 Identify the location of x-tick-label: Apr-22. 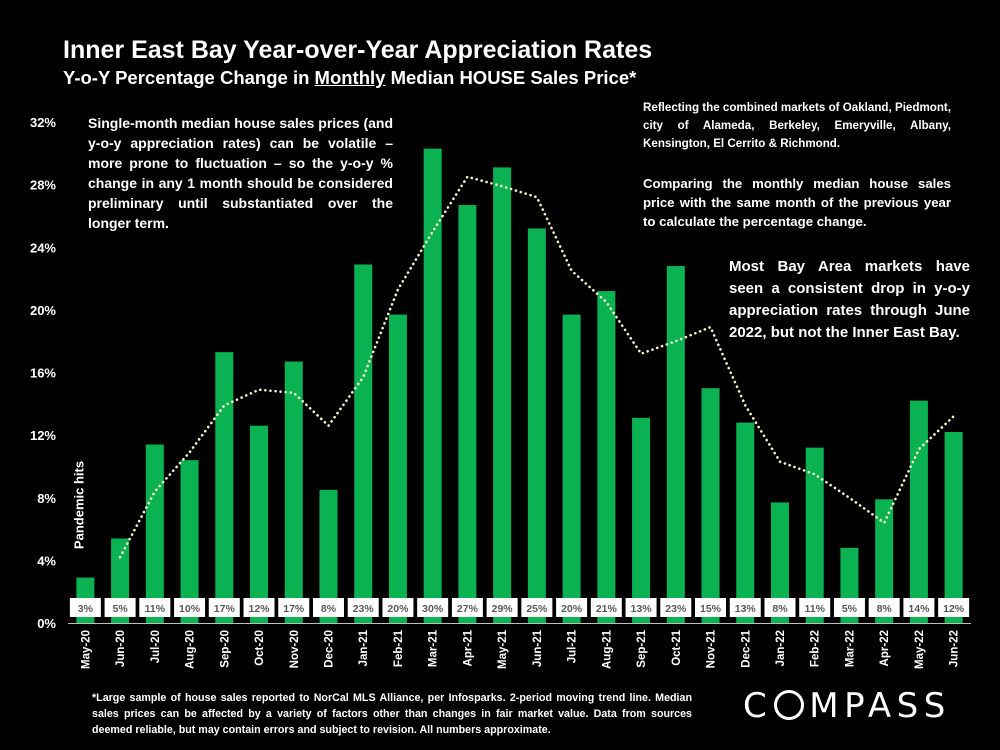
(885, 648).